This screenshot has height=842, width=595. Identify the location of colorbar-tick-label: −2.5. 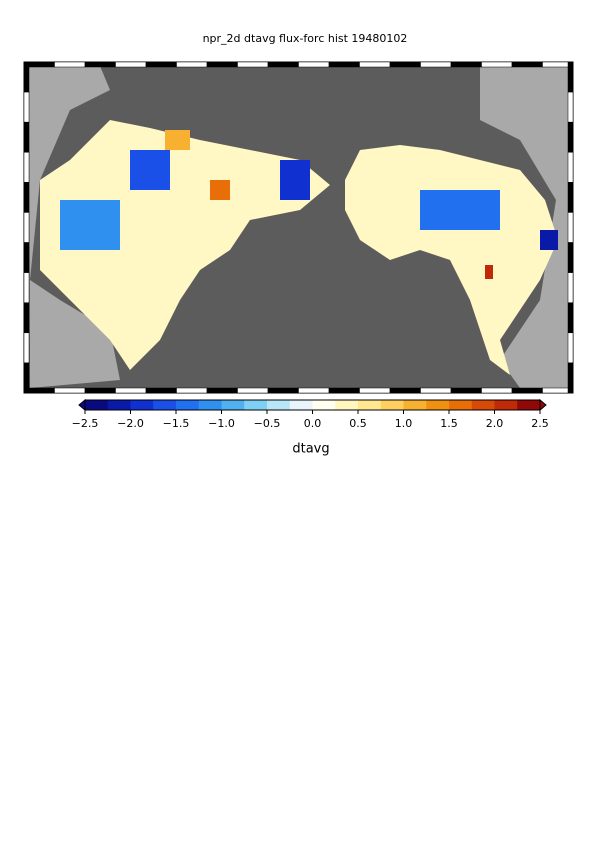
(85, 423).